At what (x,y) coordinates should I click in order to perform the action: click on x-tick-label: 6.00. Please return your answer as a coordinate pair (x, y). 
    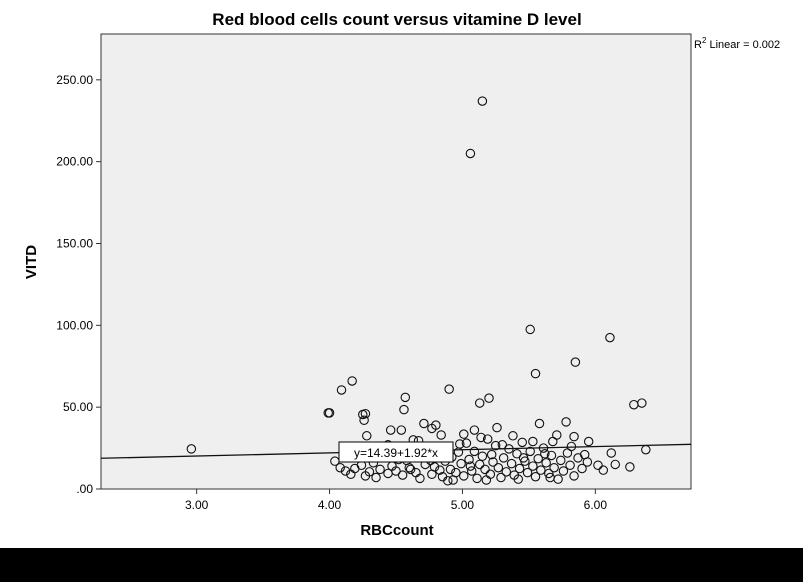
    Looking at the image, I should click on (596, 505).